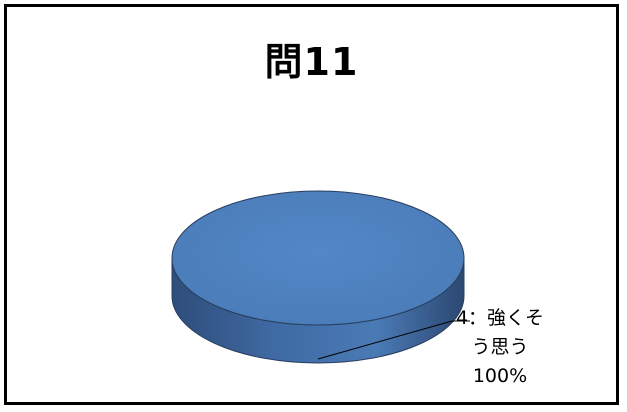 This screenshot has width=627, height=412. What do you see at coordinates (500, 318) in the screenshot?
I see `slice-label-line-1: 4：強くそ` at bounding box center [500, 318].